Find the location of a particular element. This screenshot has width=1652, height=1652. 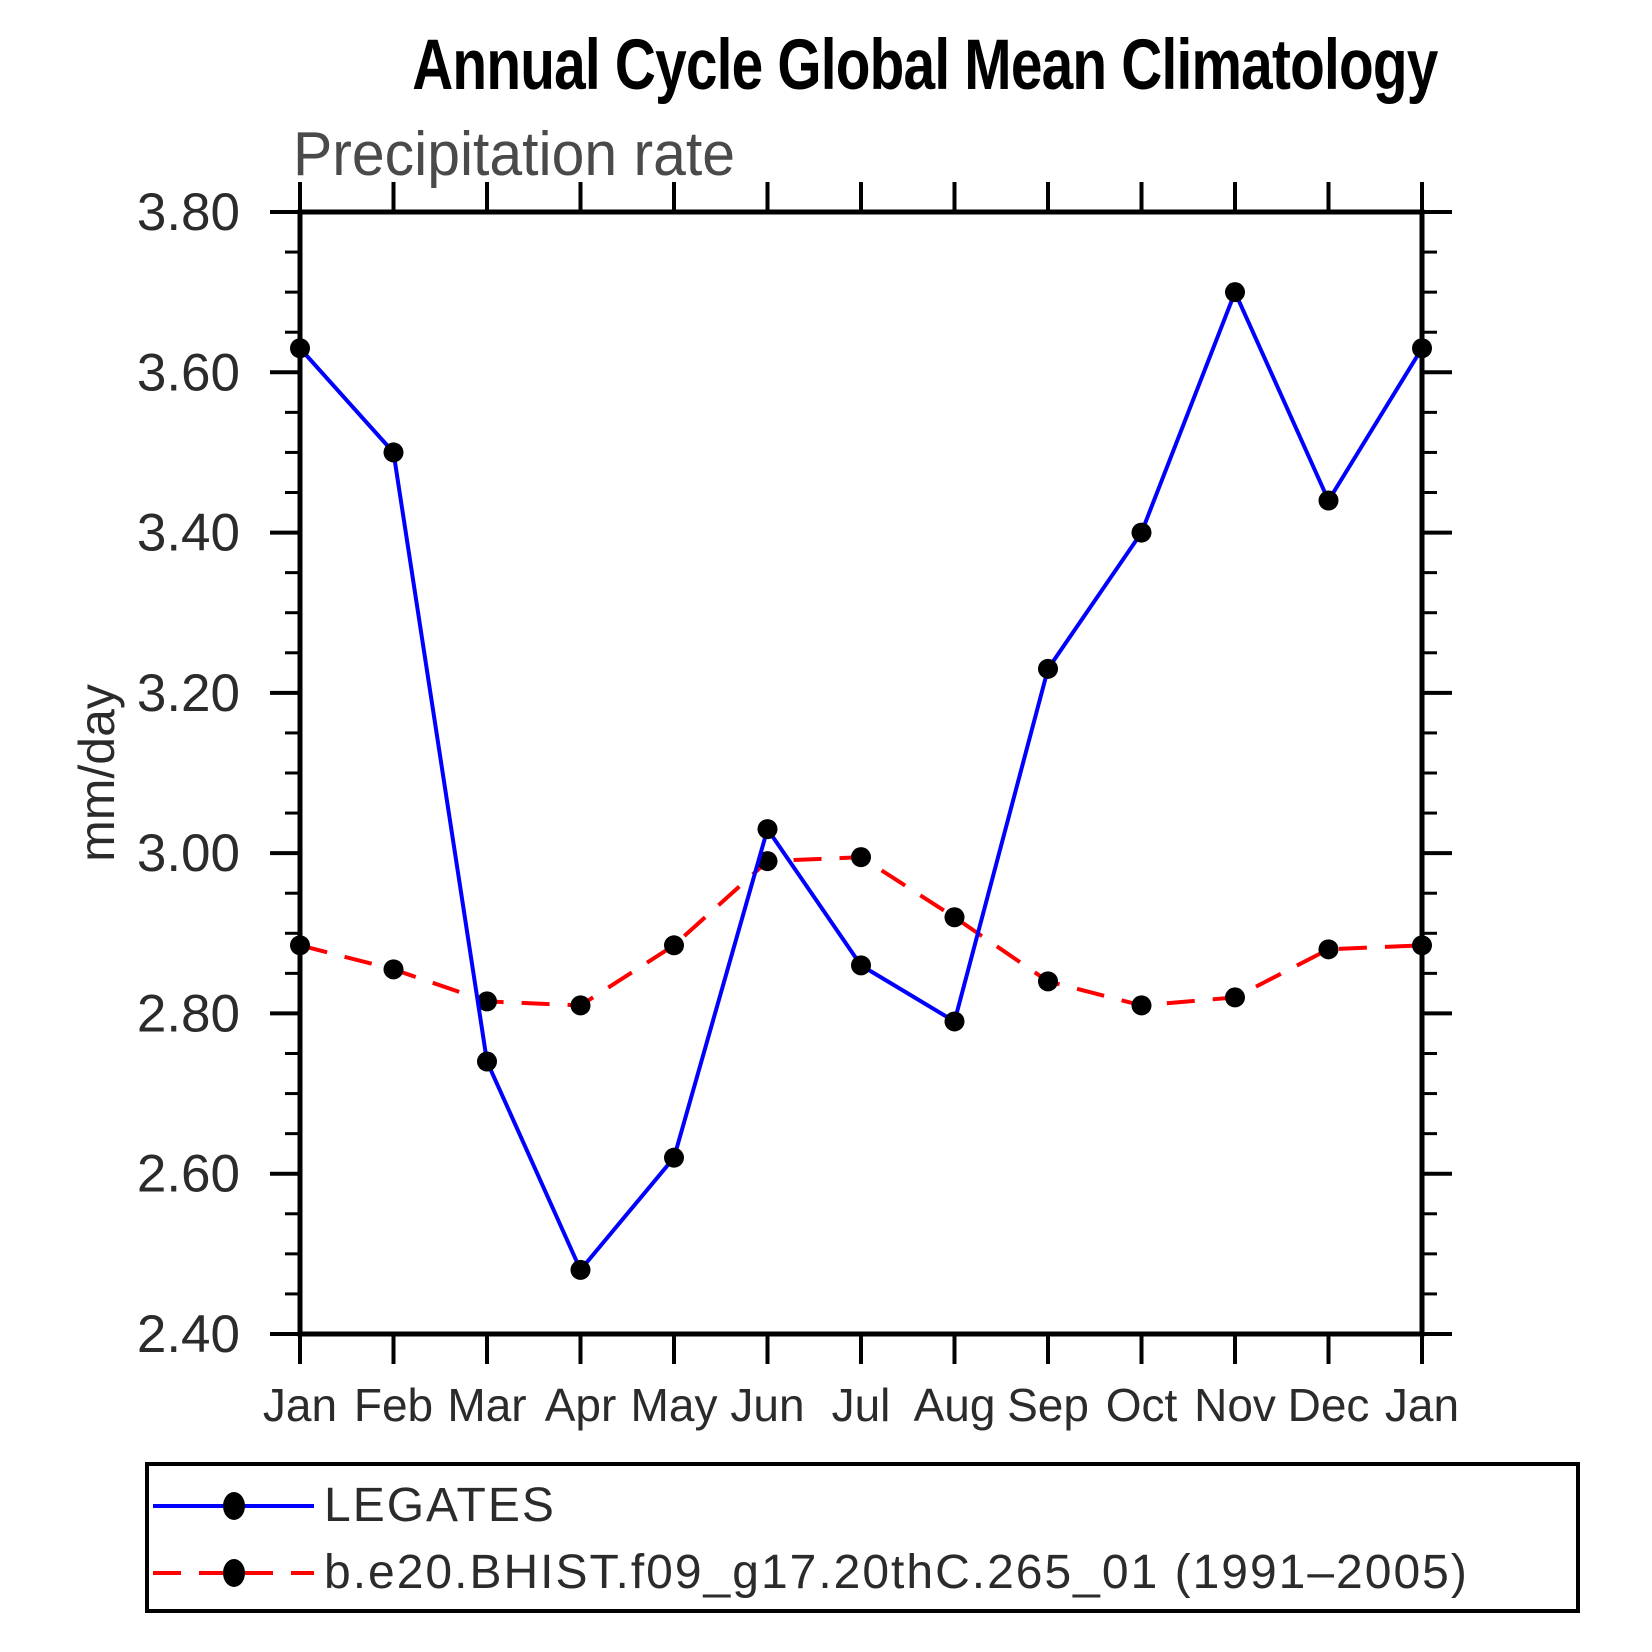

x-tick-label: Apr is located at coordinates (581, 1405).